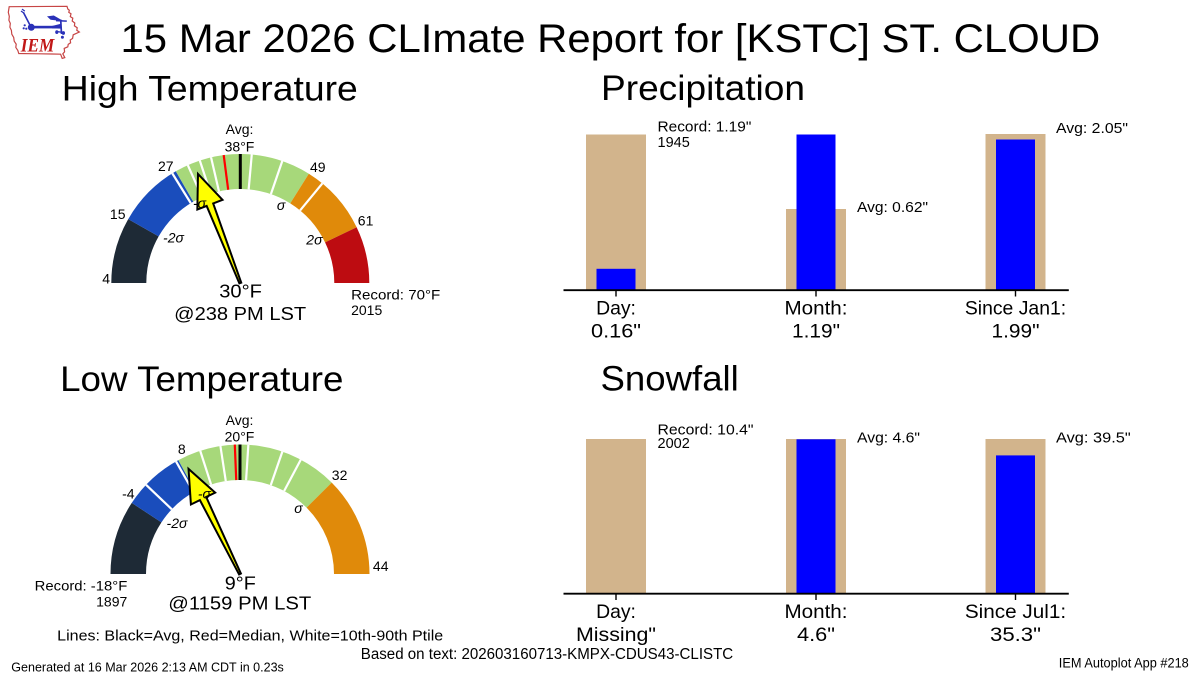 Image resolution: width=1200 pixels, height=675 pixels. Describe the element at coordinates (318, 167) in the screenshot. I see `svg-text: 49` at that location.